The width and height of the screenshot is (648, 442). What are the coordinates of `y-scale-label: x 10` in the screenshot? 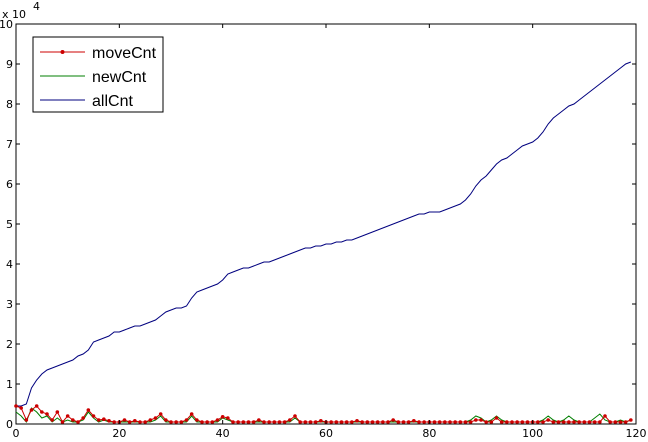 It's located at (14, 14).